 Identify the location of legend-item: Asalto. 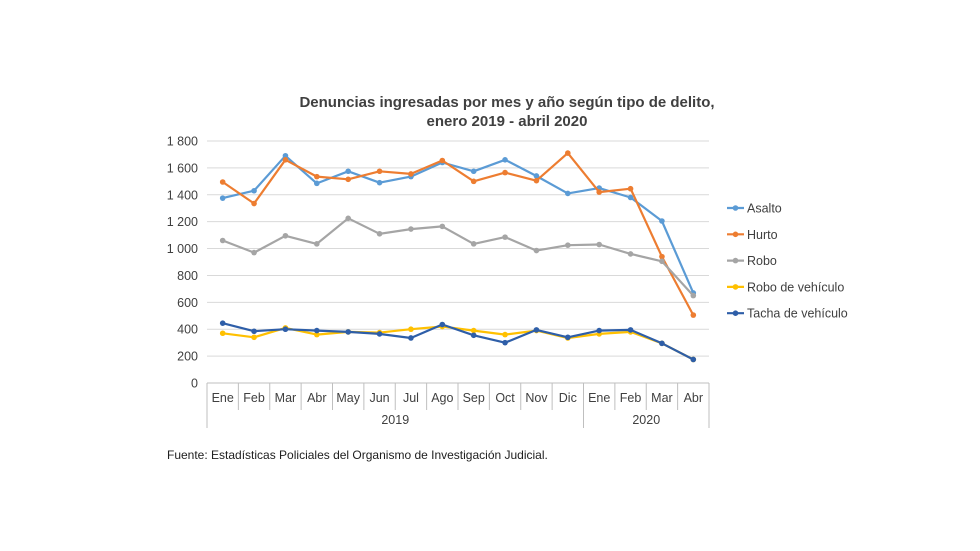
(754, 209).